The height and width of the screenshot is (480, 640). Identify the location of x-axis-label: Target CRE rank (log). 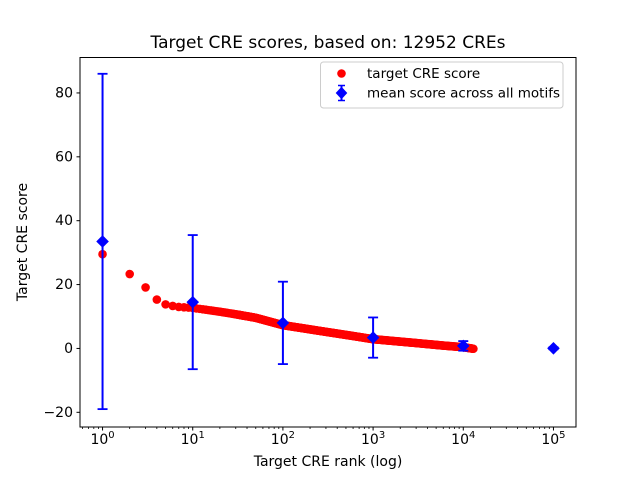
(328, 462).